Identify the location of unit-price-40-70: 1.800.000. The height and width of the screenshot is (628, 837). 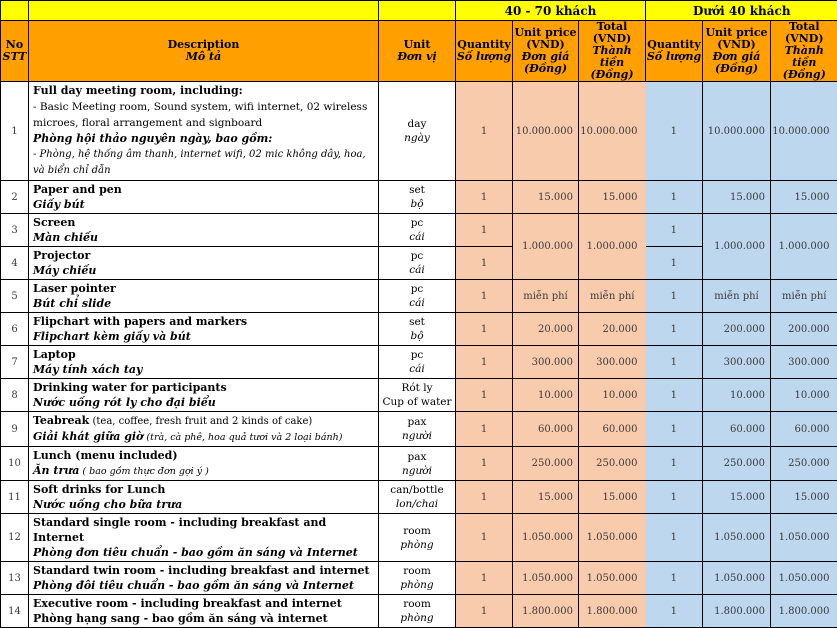
(546, 611).